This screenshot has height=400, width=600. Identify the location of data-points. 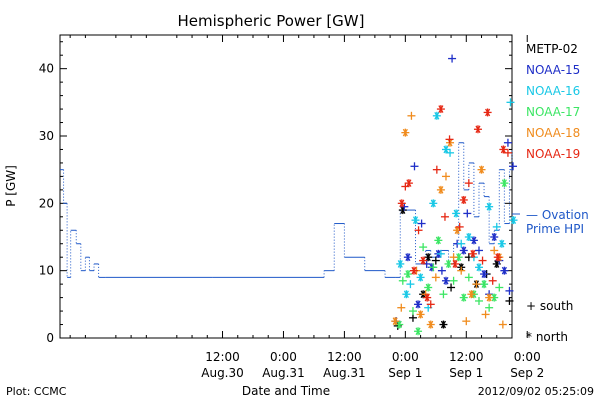
(454, 195).